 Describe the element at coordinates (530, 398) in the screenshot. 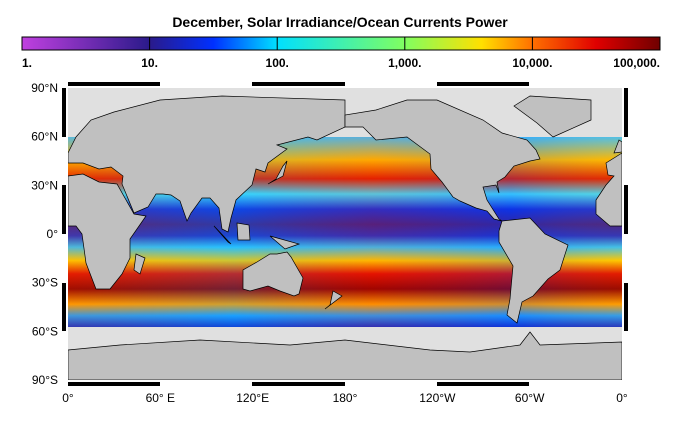

I see `longitude-label: 60°W` at that location.